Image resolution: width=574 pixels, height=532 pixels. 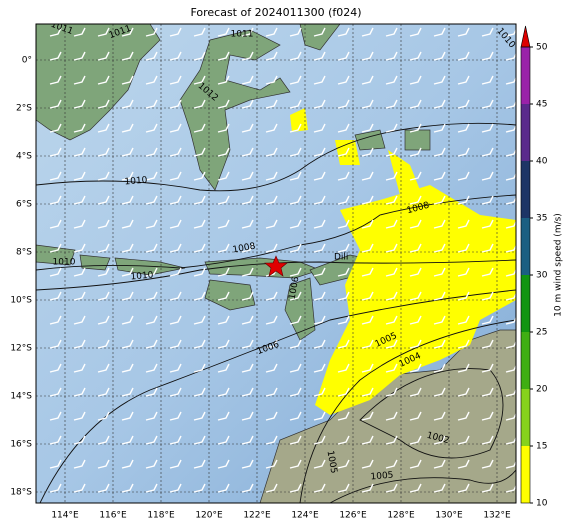 I want to click on colorbar-extend, so click(x=525, y=36).